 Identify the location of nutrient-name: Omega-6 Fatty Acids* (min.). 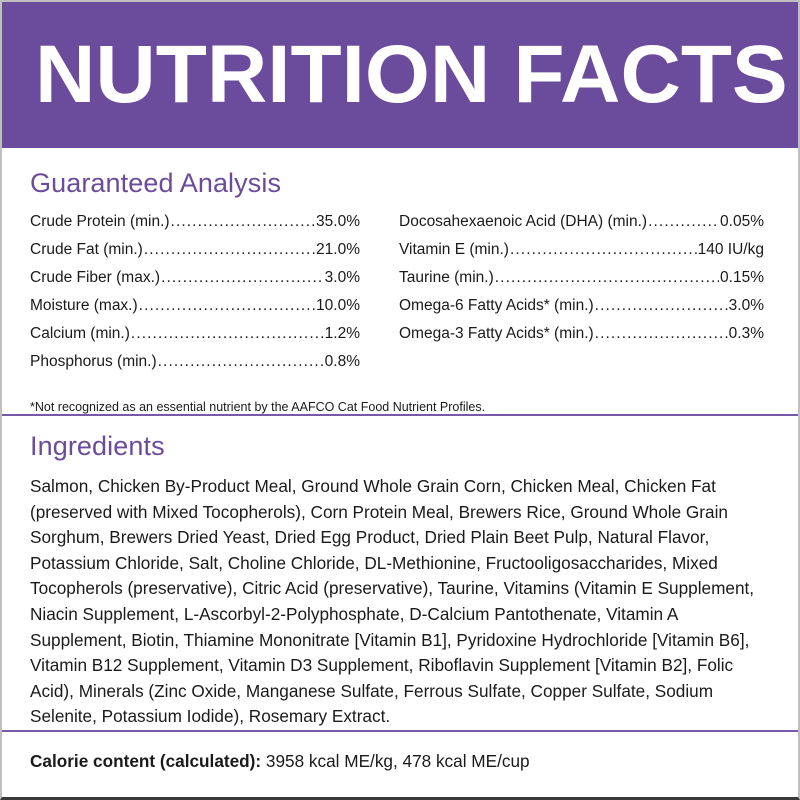
(496, 305).